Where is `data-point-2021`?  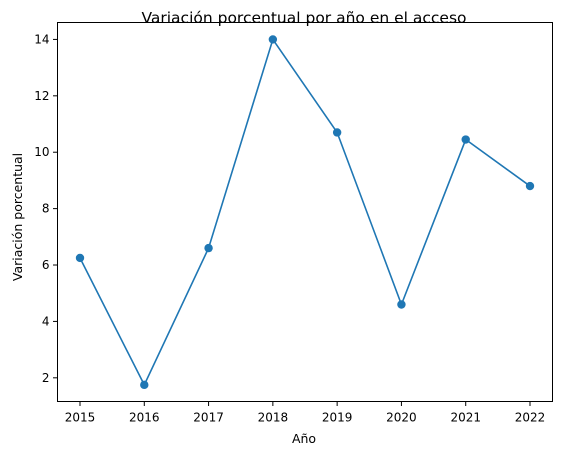 data-point-2021 is located at coordinates (465, 139).